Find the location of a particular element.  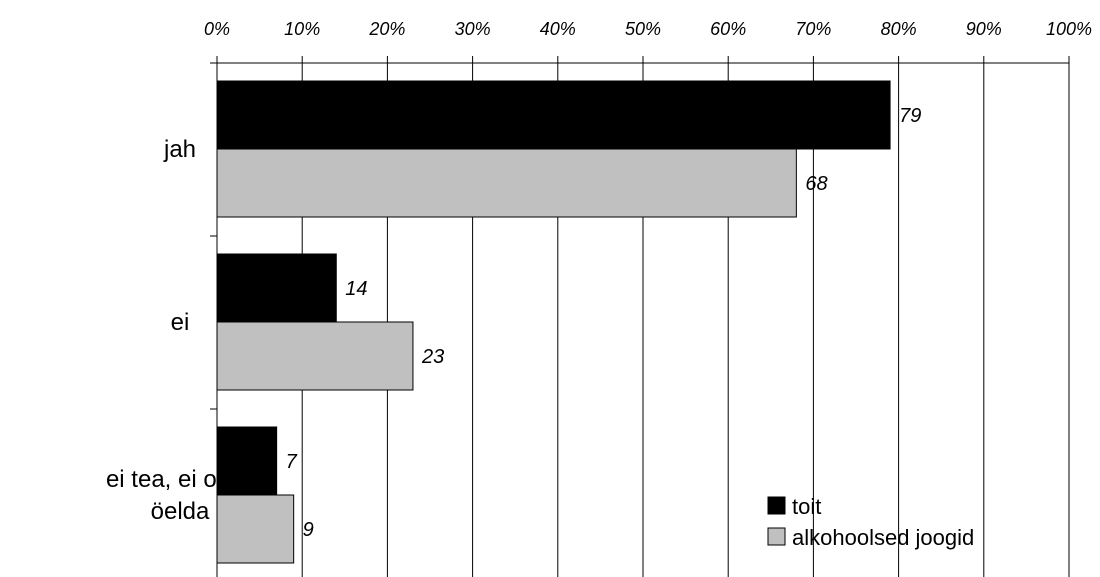

legend-label: alkohoolsed joogid is located at coordinates (883, 537).